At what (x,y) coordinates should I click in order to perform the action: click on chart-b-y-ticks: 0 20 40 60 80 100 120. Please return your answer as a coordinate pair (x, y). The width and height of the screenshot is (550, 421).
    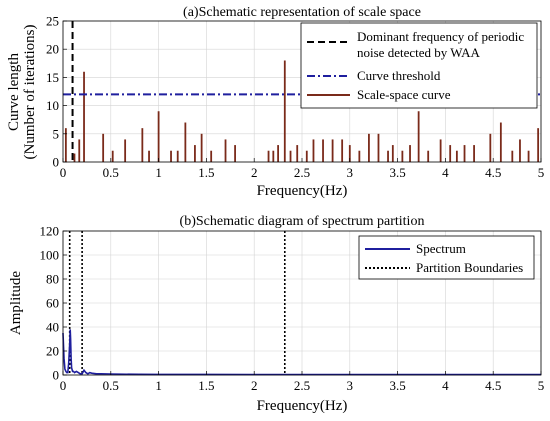
    Looking at the image, I should click on (53, 303).